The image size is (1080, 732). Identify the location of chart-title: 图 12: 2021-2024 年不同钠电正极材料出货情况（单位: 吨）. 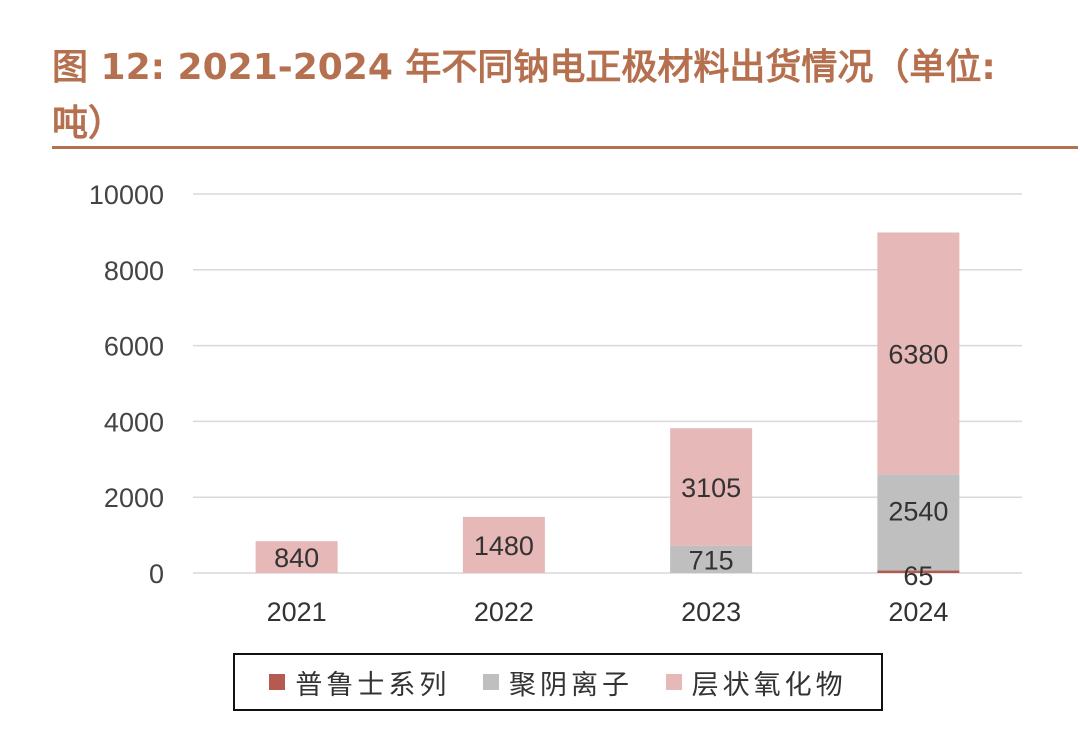
(524, 95).